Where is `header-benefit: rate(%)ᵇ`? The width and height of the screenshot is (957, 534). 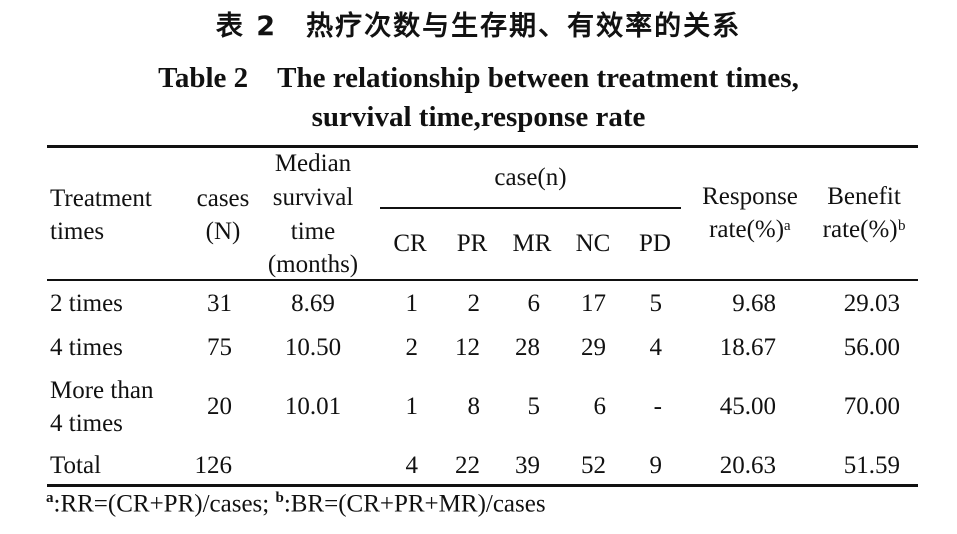
header-benefit: rate(%)ᵇ is located at coordinates (864, 229).